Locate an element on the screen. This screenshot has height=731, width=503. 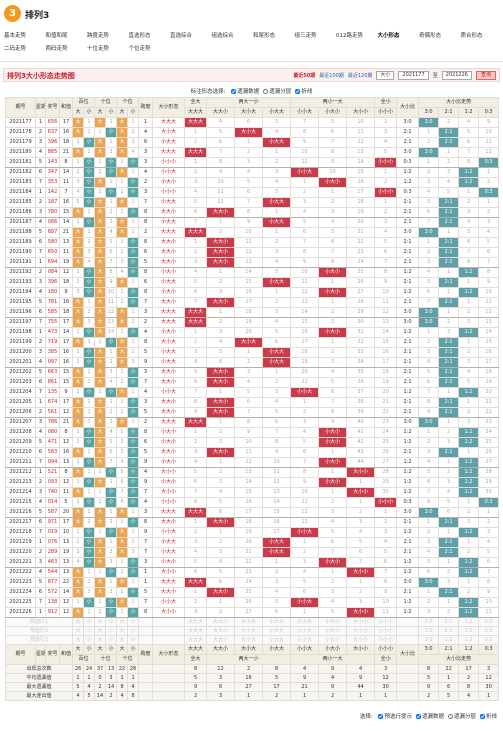
query-button: 查询 is located at coordinates (485, 75).